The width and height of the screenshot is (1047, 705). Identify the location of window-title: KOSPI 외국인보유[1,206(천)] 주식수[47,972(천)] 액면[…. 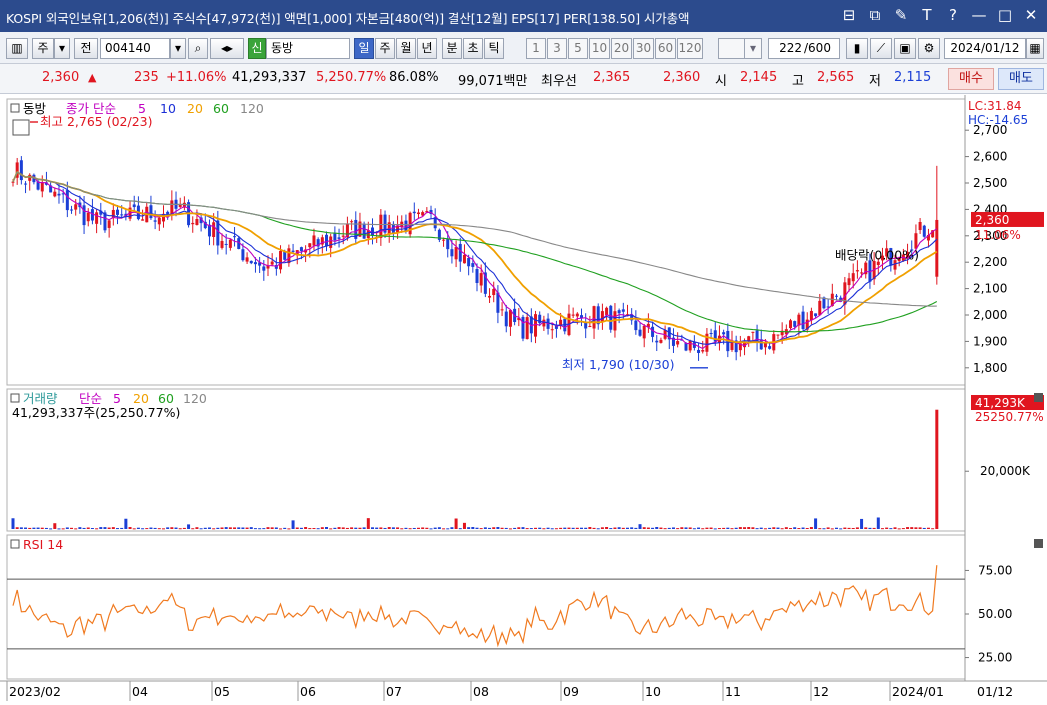
(348, 18).